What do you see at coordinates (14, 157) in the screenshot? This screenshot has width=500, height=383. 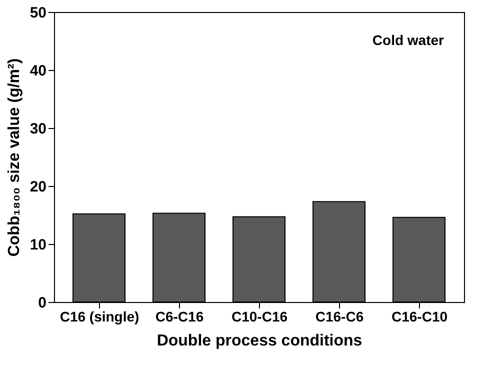 I see `y-axis-title: Cobb₁₈₀₀ size value (g/m²)` at bounding box center [14, 157].